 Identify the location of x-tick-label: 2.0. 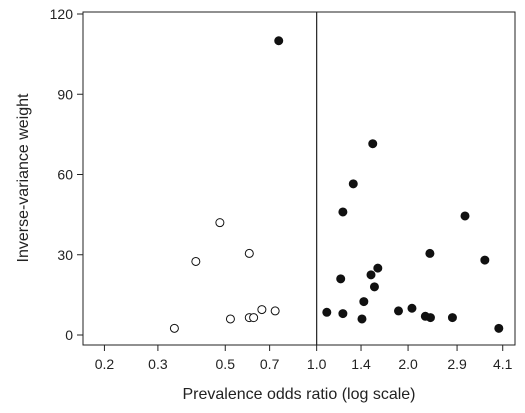
(408, 364).